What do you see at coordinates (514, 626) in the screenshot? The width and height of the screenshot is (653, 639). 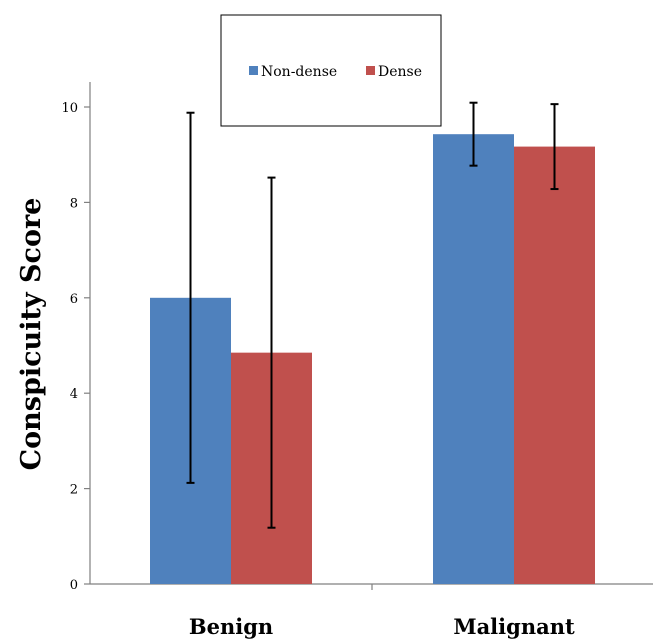 I see `category-label-malignant: Malignant` at bounding box center [514, 626].